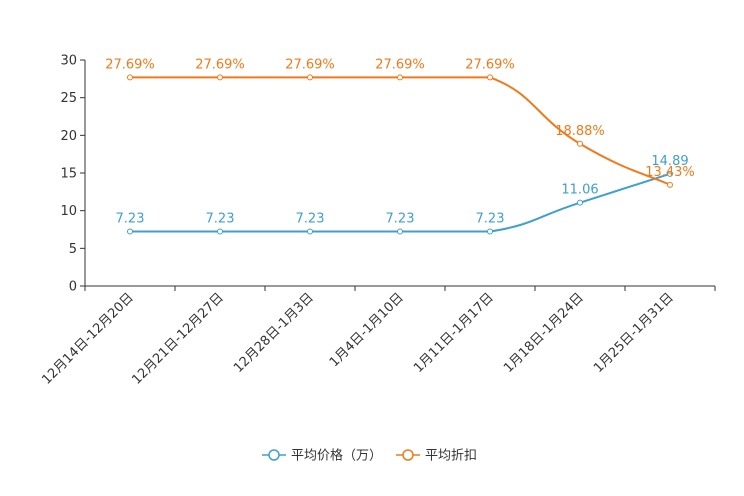 The height and width of the screenshot is (496, 744). I want to click on legend-item-2: 平均折扣, so click(436, 456).